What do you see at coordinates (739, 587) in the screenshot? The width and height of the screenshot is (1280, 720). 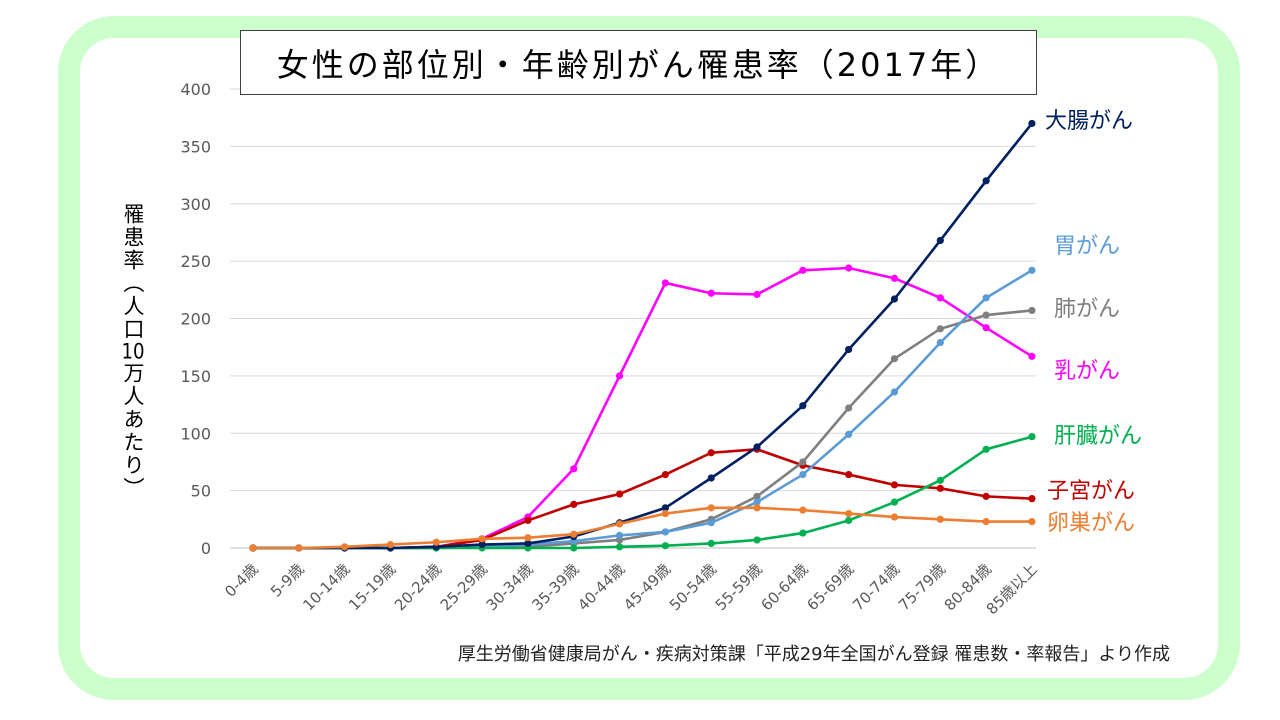 I see `x-tick-label: 55-59歳` at bounding box center [739, 587].